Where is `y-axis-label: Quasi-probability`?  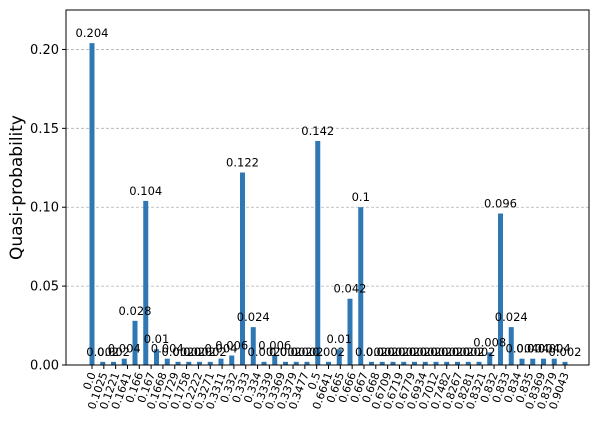
y-axis-label: Quasi-probability is located at coordinates (17, 187).